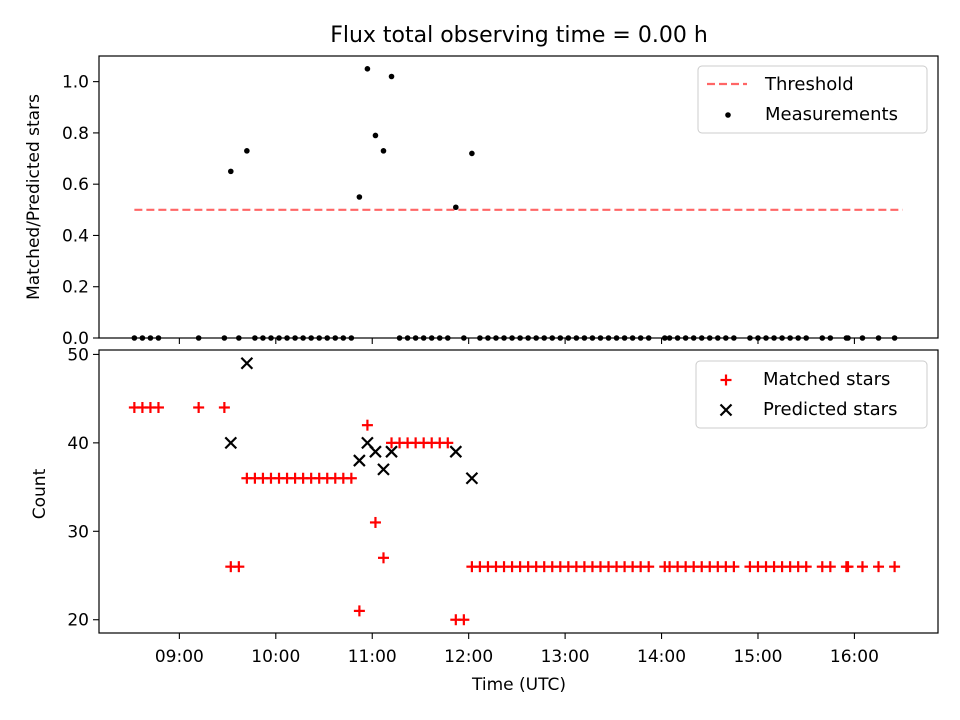 Image resolution: width=960 pixels, height=720 pixels. Describe the element at coordinates (78, 621) in the screenshot. I see `count-y-tick-label: 20` at that location.